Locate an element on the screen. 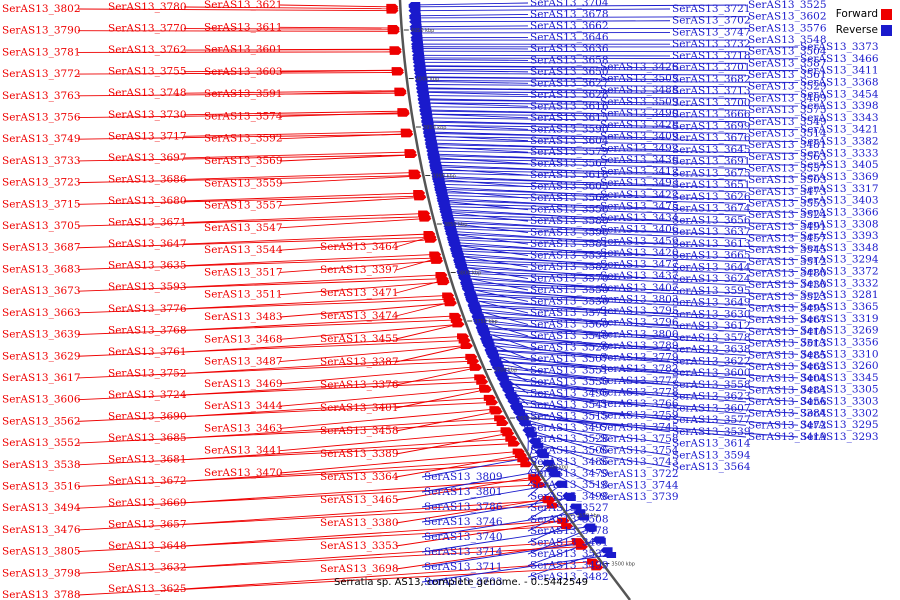 The height and width of the screenshot is (600, 900). gene-label: SerAS13_3456 is located at coordinates (787, 402).